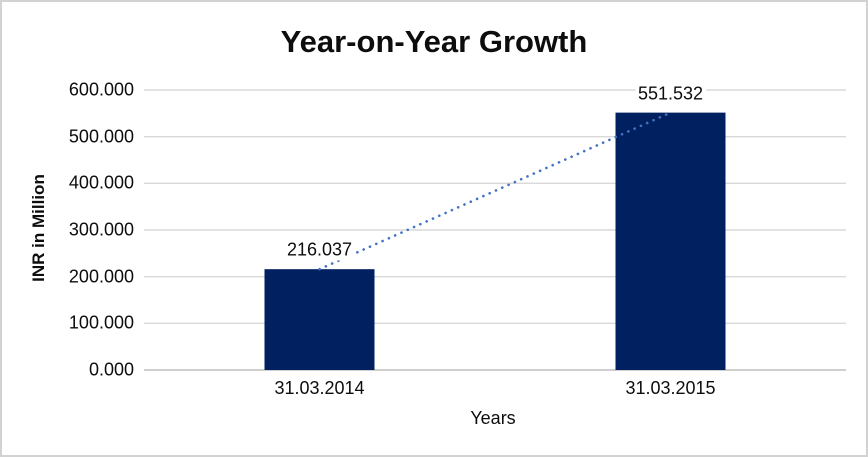 Image resolution: width=868 pixels, height=457 pixels. What do you see at coordinates (101, 229) in the screenshot?
I see `y-tick-label: 300.000` at bounding box center [101, 229].